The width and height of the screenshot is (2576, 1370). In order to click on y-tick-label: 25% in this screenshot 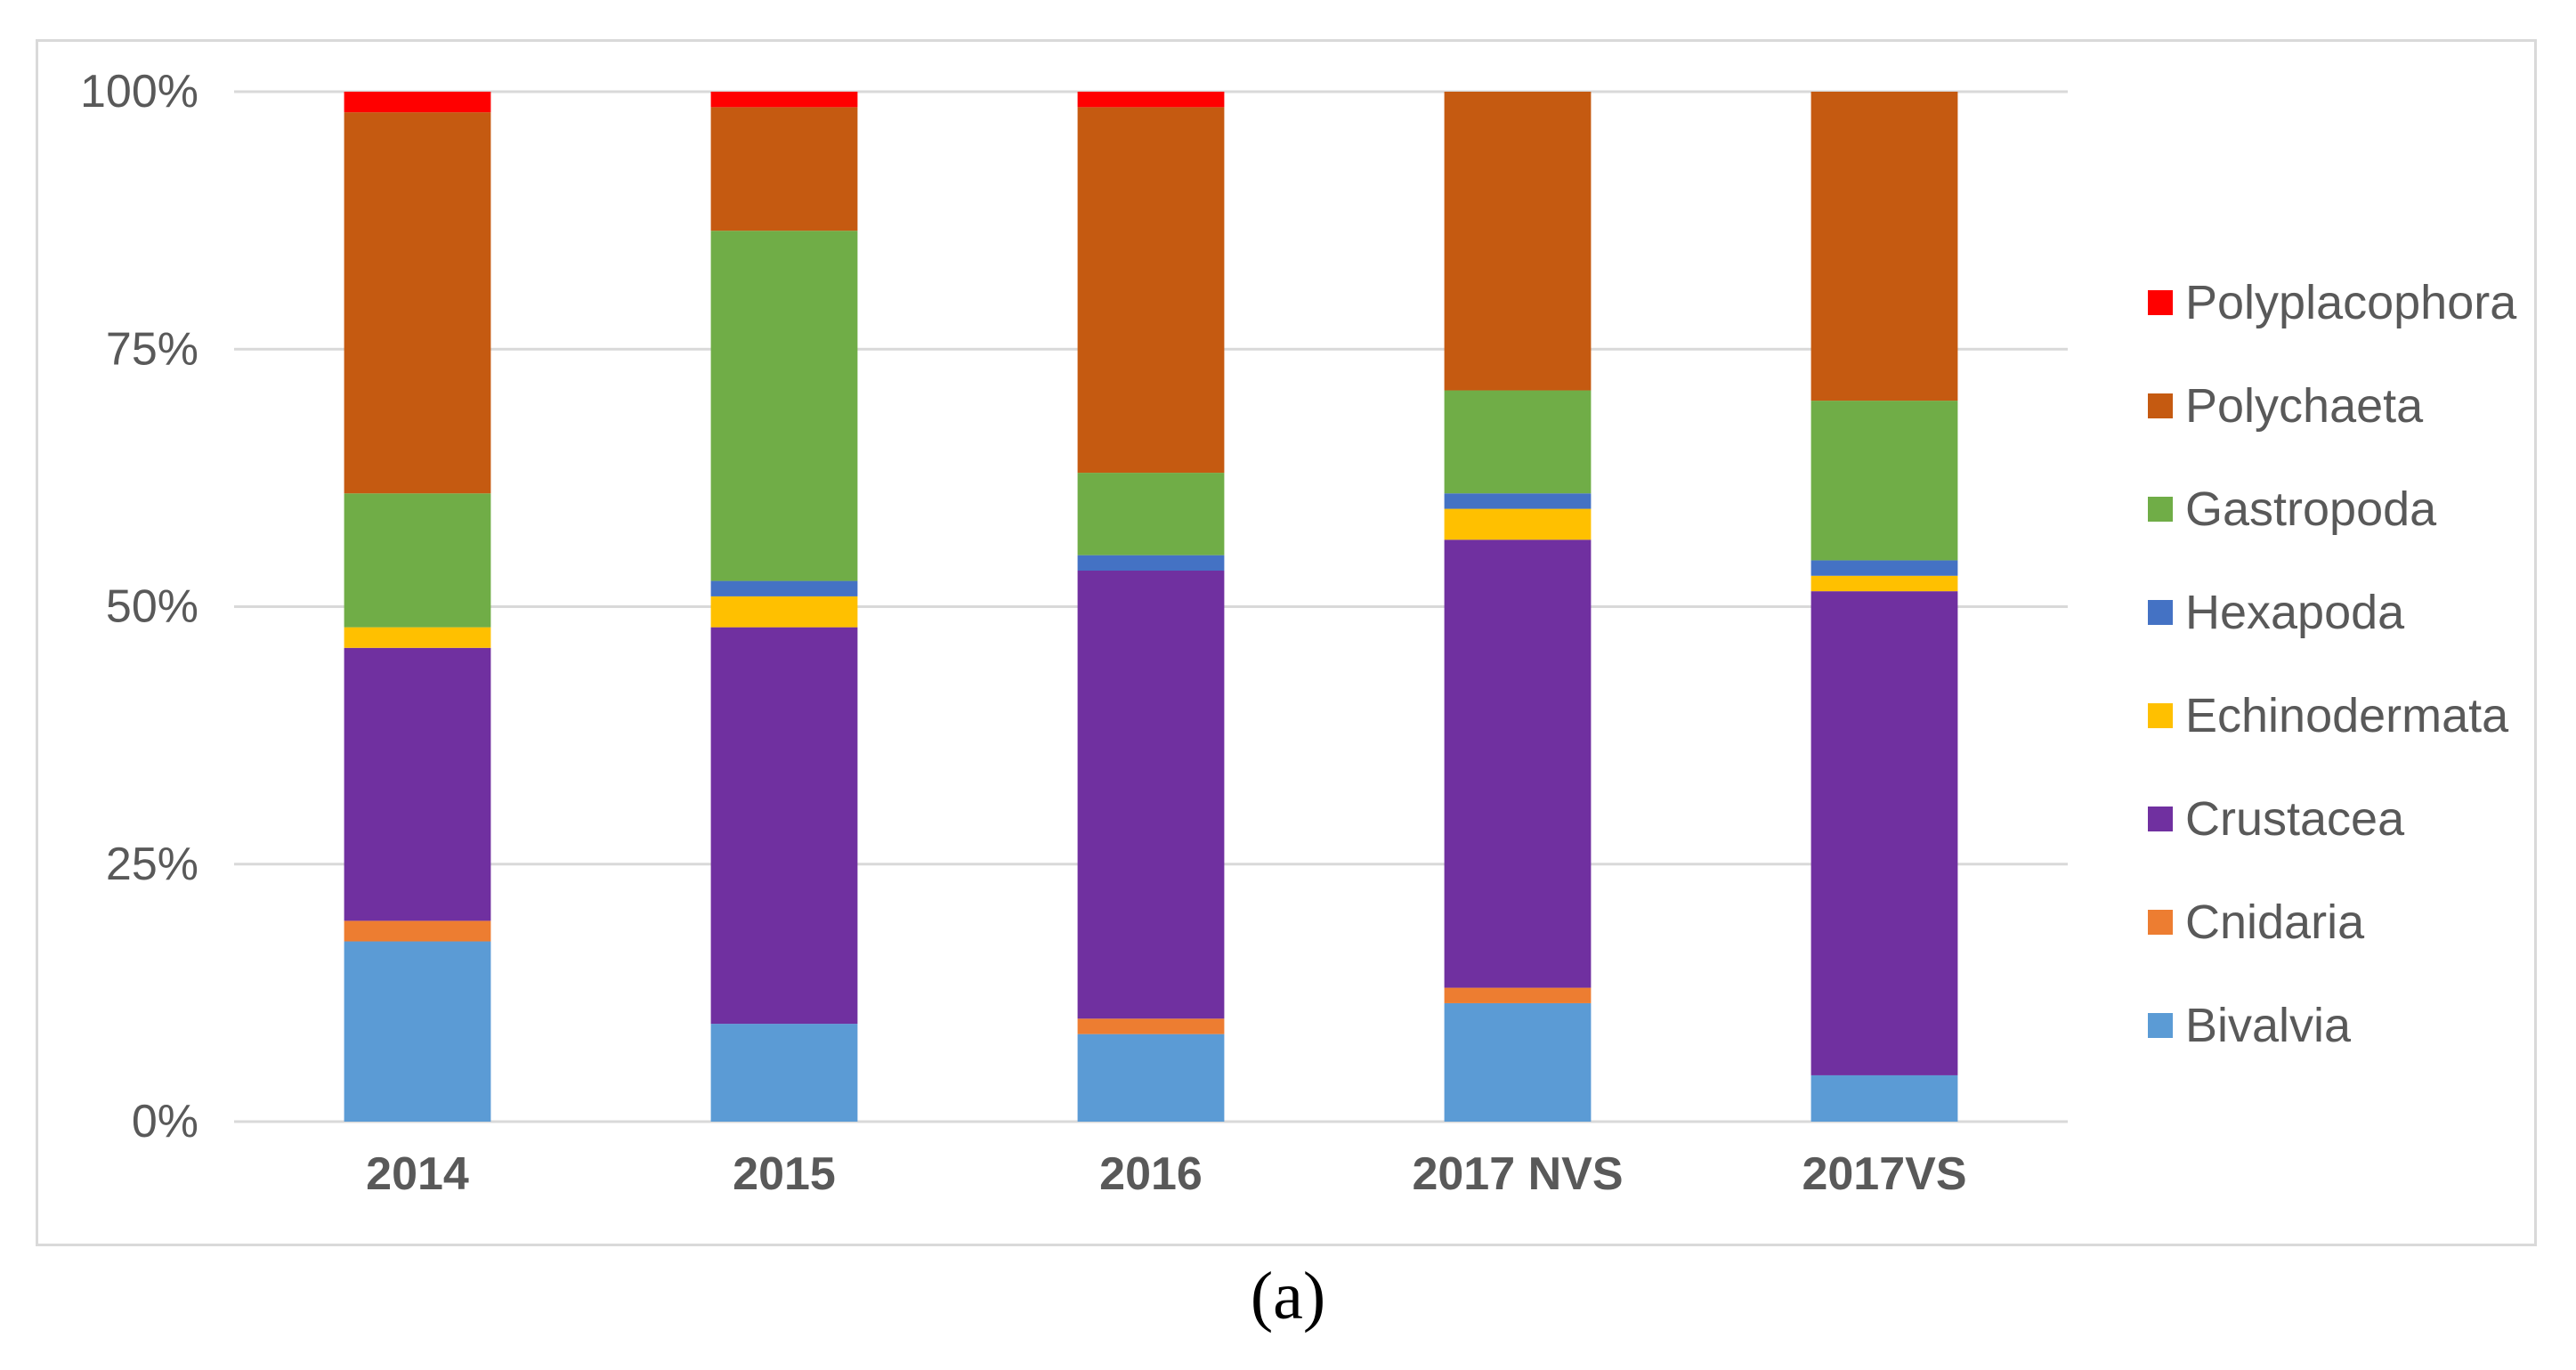, I will do `click(152, 865)`.